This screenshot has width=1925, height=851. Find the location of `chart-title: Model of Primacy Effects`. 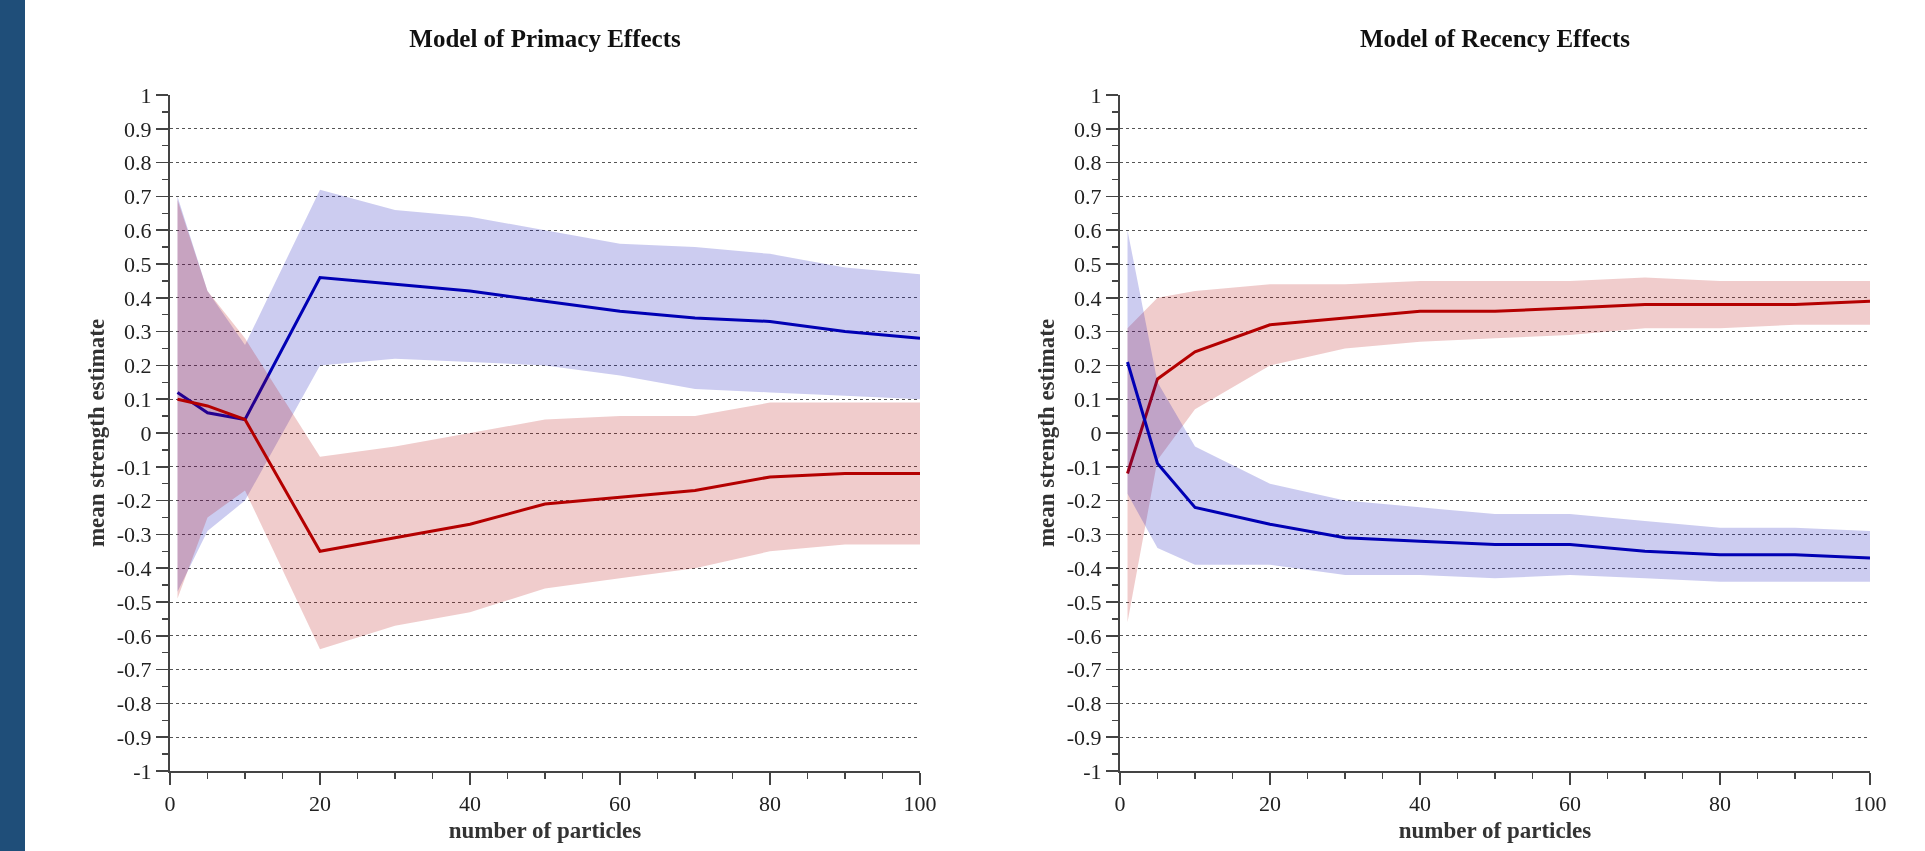

chart-title: Model of Primacy Effects is located at coordinates (545, 39).